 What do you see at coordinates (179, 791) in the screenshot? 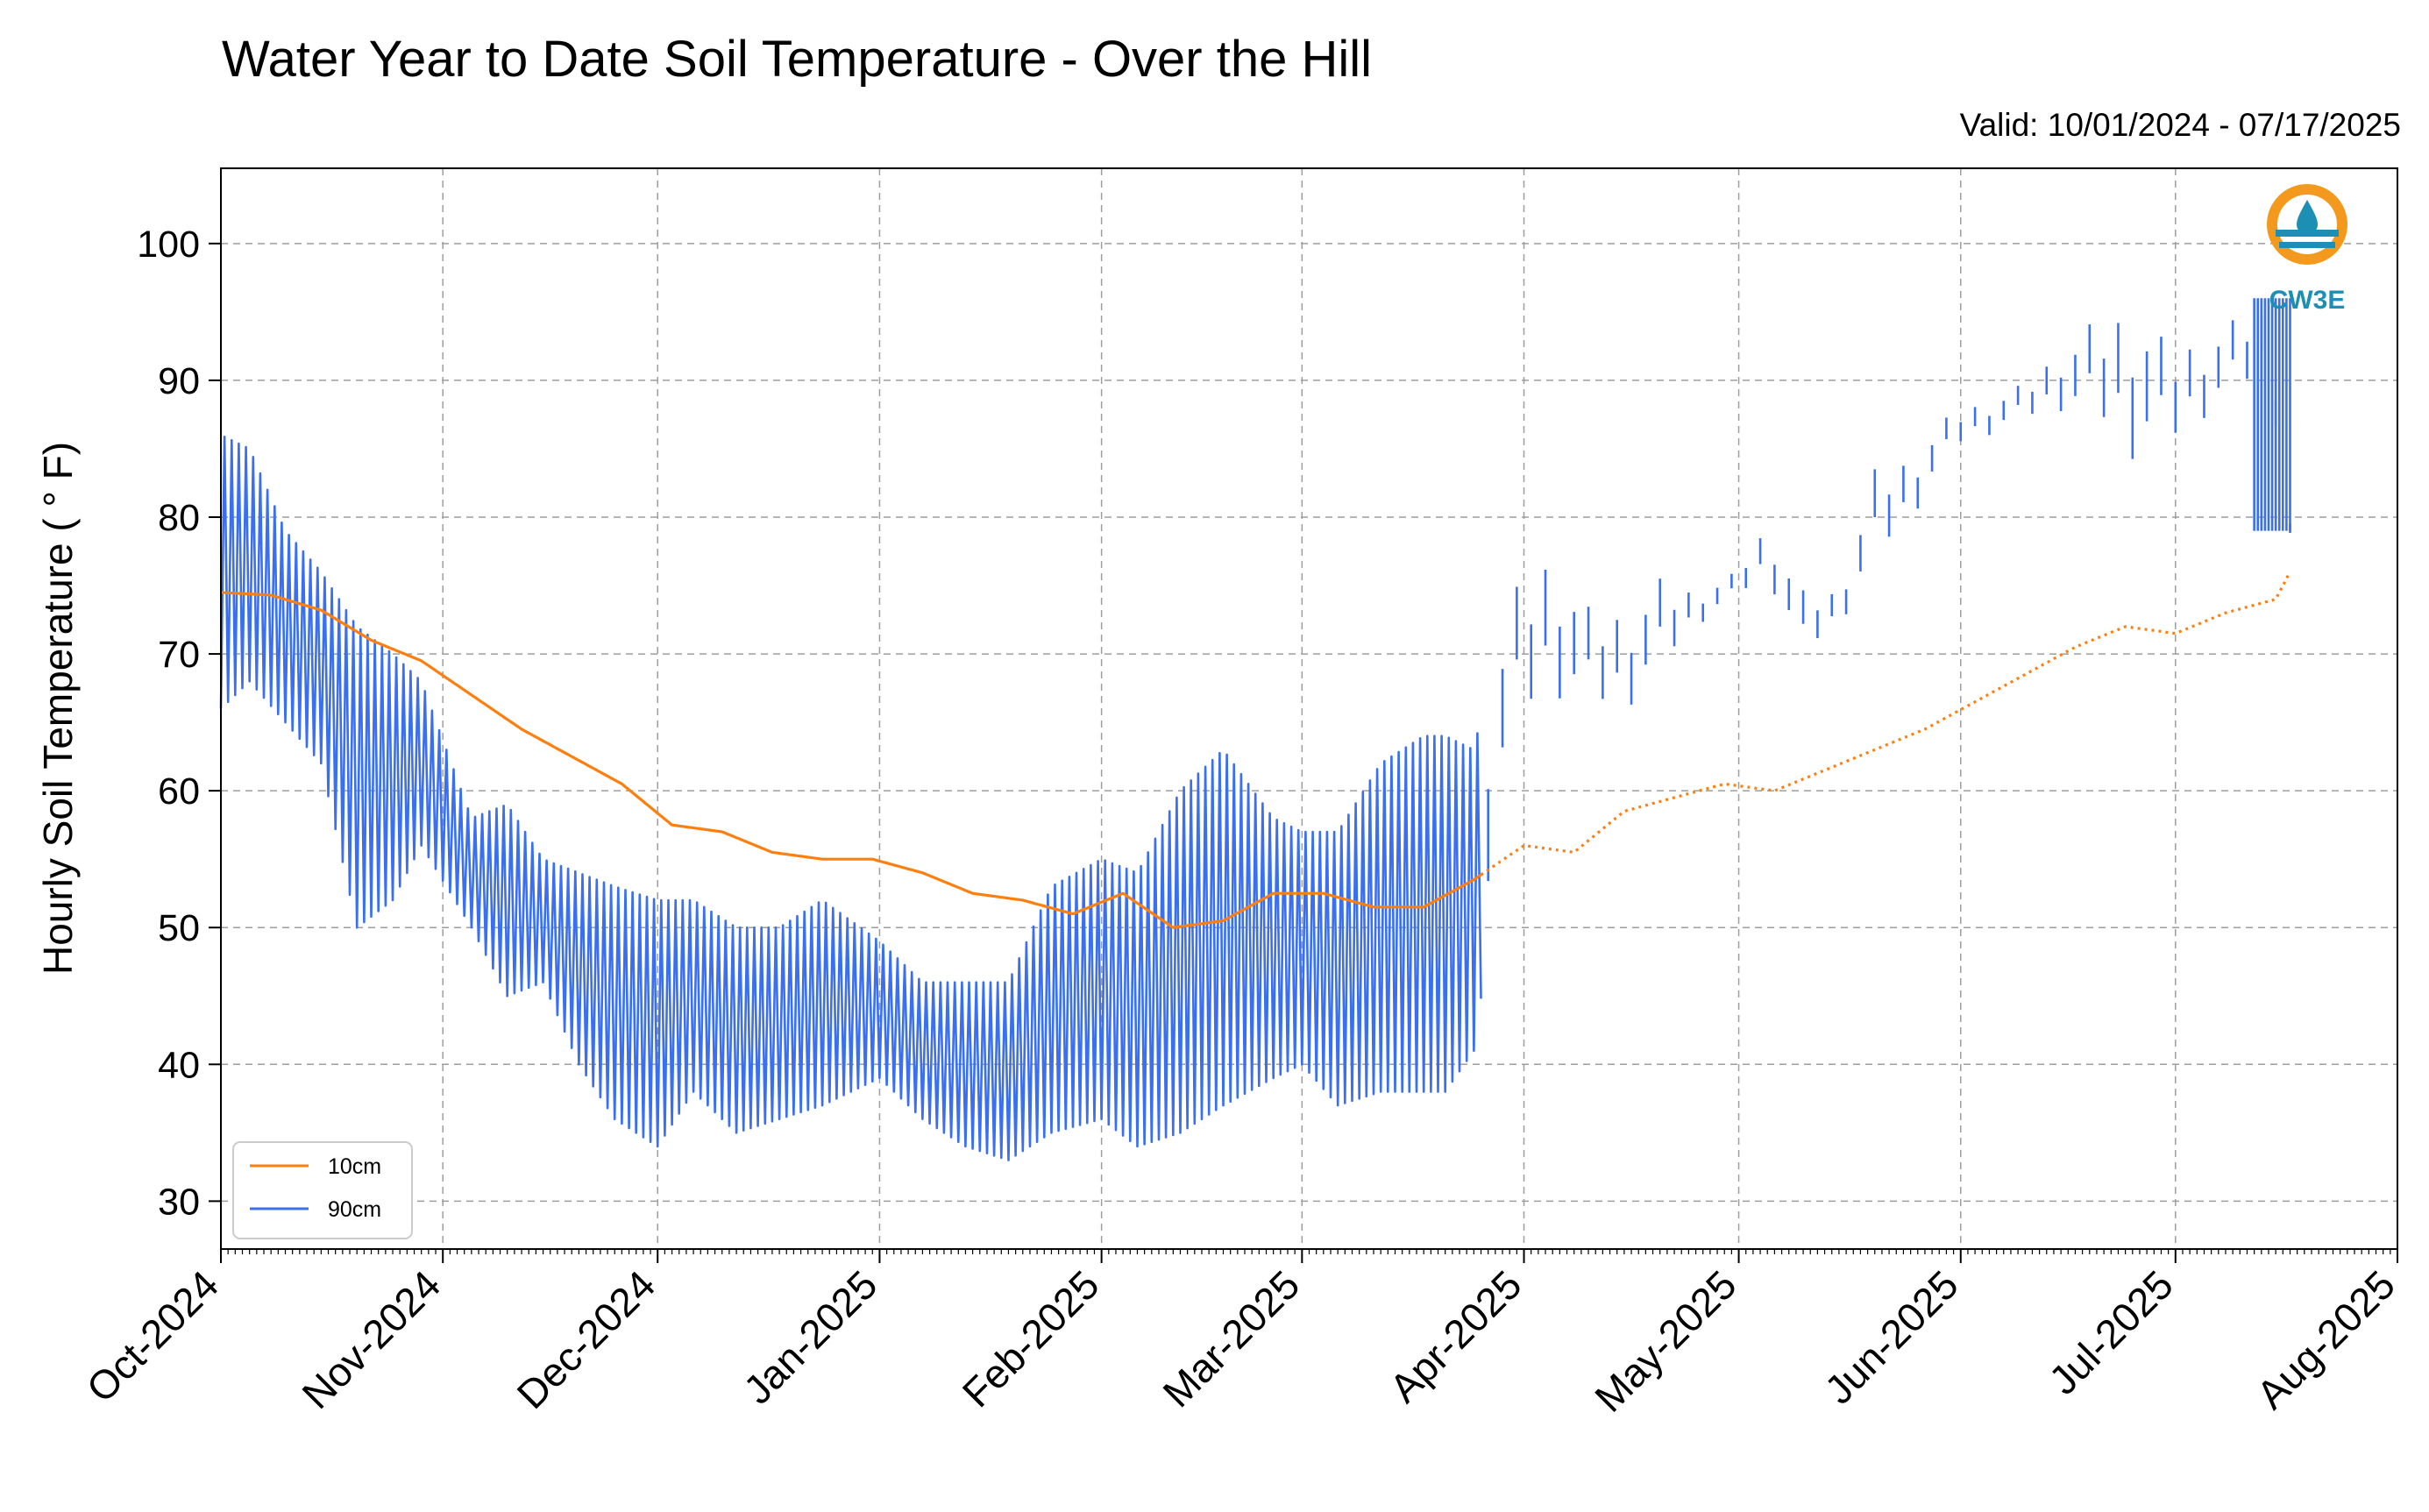
I see `y-tick-label: 60` at bounding box center [179, 791].